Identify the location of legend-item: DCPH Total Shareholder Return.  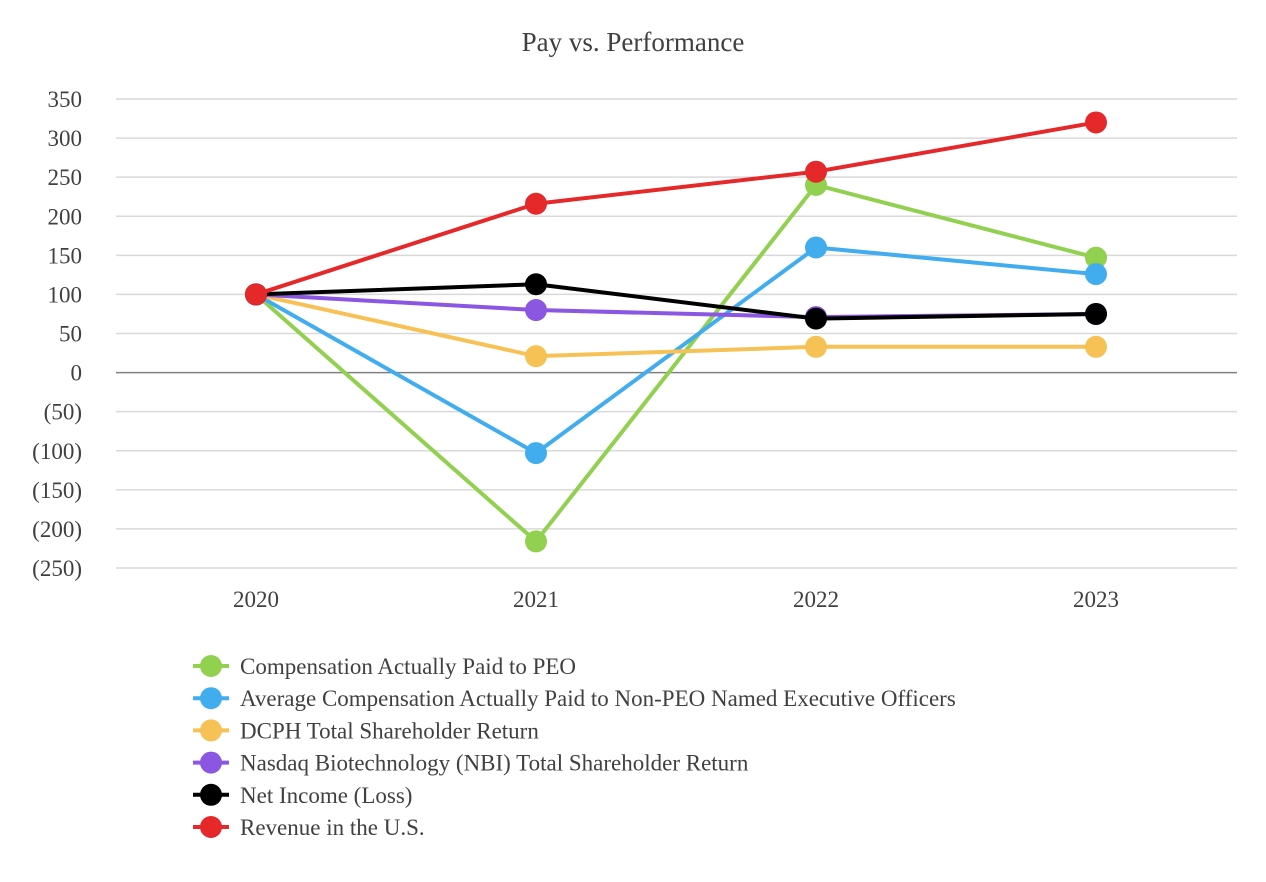
(366, 730).